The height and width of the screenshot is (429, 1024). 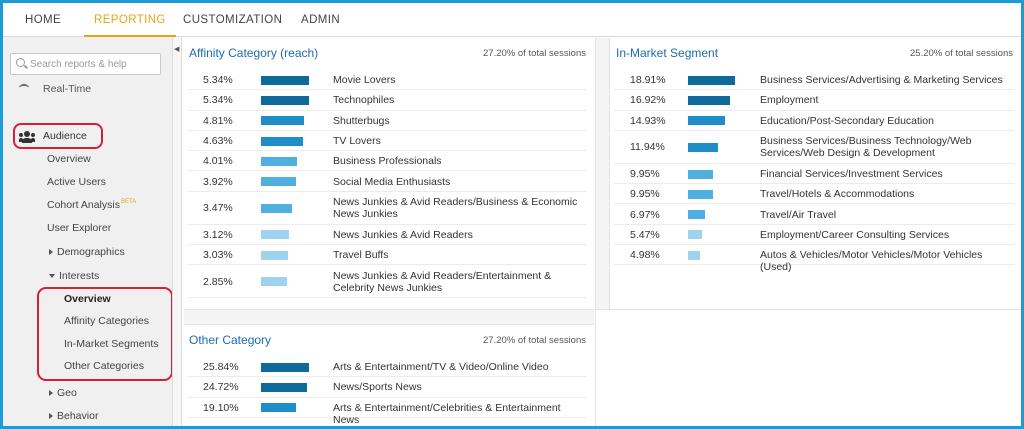 What do you see at coordinates (221, 407) in the screenshot?
I see `row-percentage: 19.10%` at bounding box center [221, 407].